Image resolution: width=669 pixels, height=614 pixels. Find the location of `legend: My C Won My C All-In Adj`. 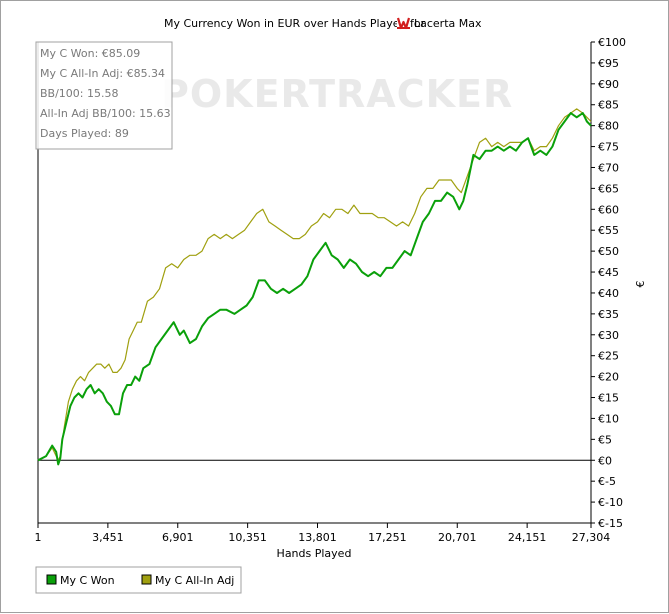

legend: My C Won My C All-In Adj is located at coordinates (138, 580).